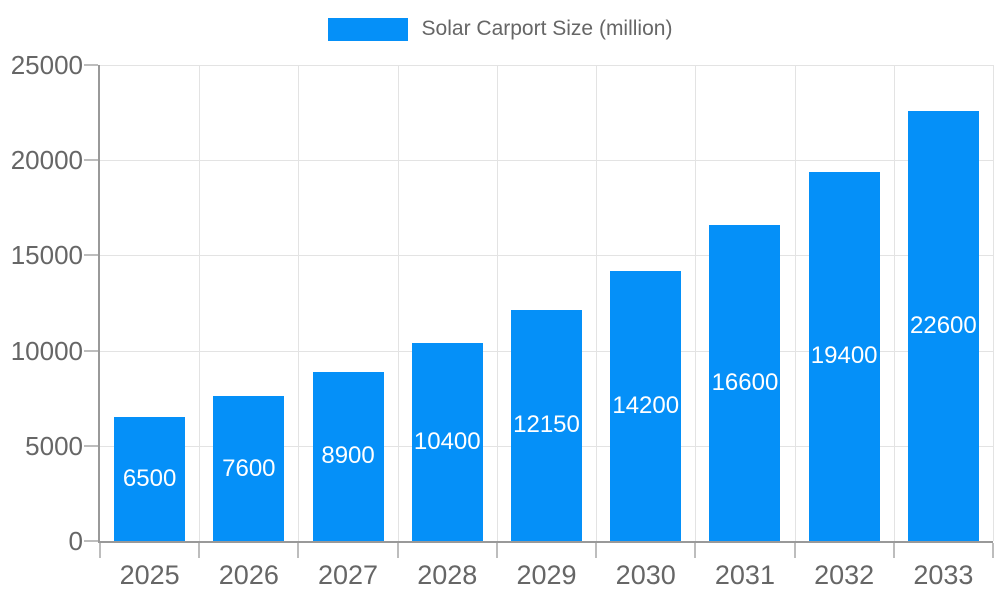 Image resolution: width=1000 pixels, height=600 pixels. I want to click on legend-label: Solar Carport Size (million), so click(547, 28).